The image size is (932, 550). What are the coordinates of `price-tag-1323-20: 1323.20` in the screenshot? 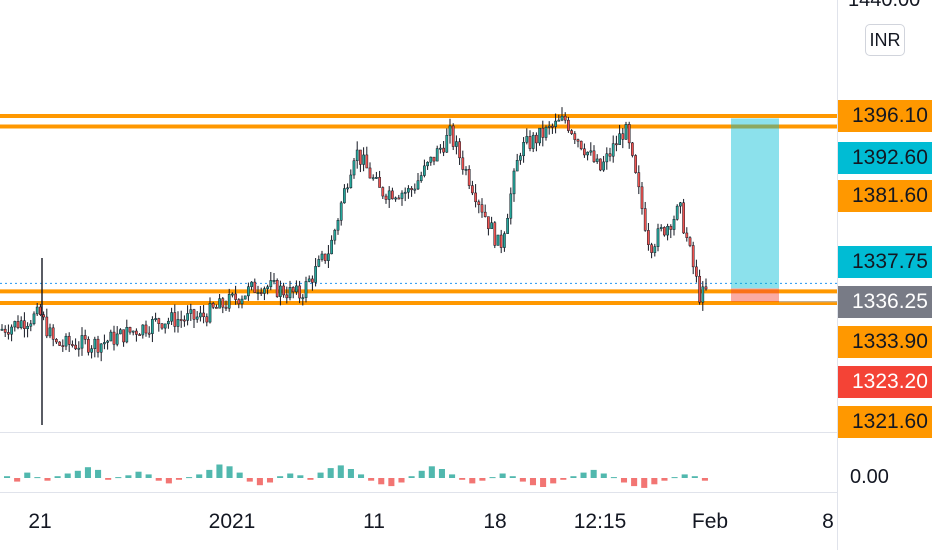 It's located at (885, 382).